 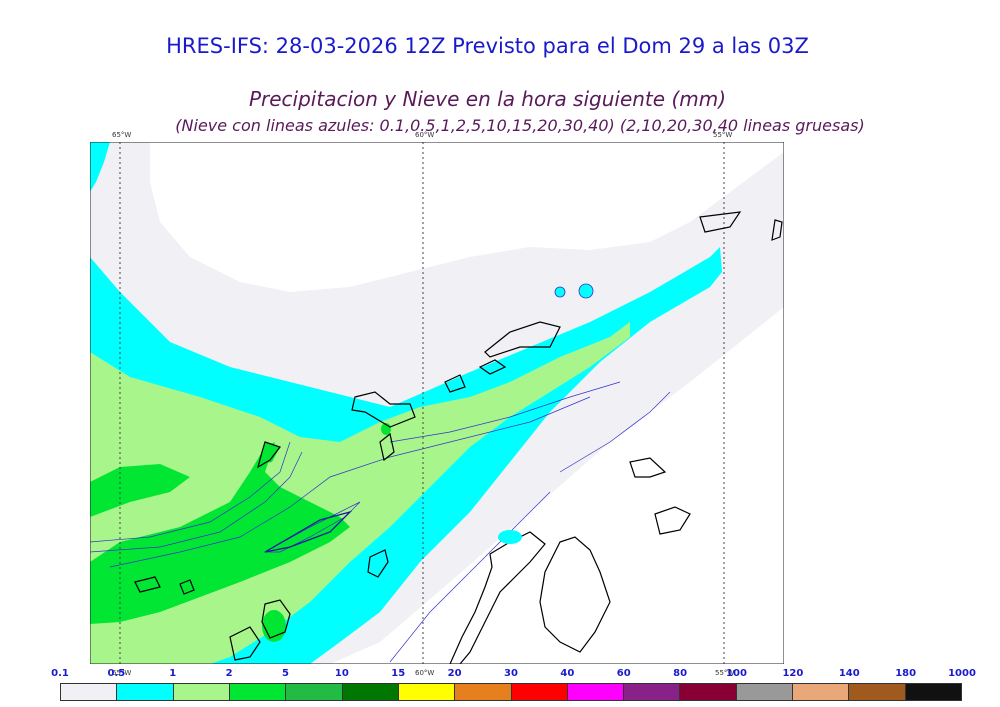 What do you see at coordinates (962, 673) in the screenshot?
I see `colorbar-tick-label: 1000` at bounding box center [962, 673].